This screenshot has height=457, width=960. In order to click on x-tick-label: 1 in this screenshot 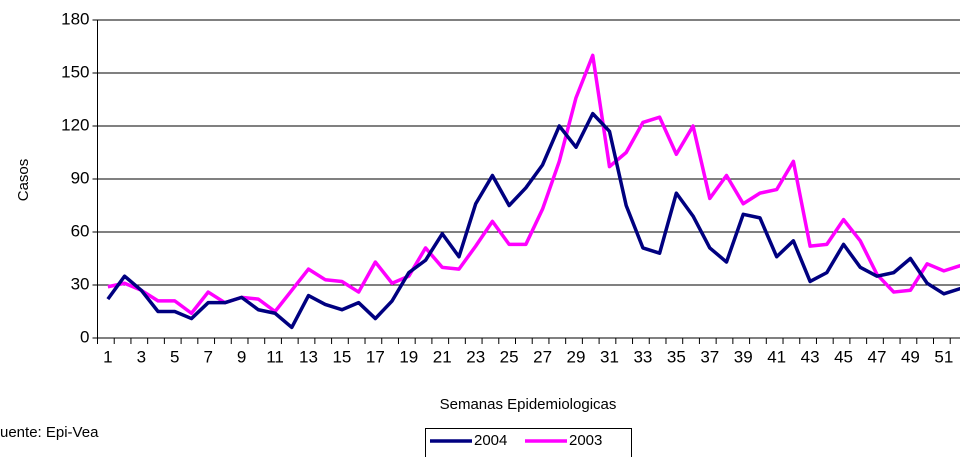, I will do `click(107, 356)`.